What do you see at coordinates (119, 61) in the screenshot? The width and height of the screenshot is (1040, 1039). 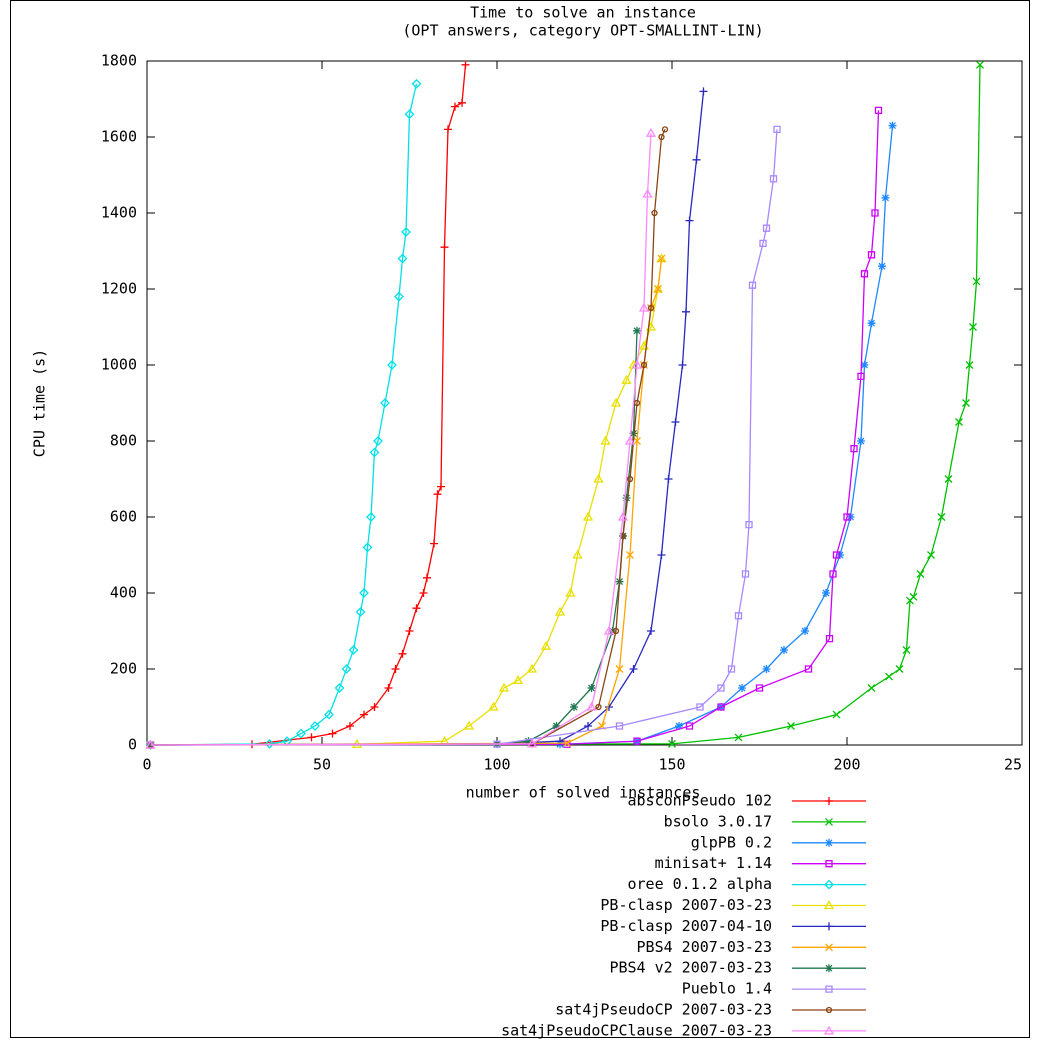 I see `y-tick-label: 1800` at bounding box center [119, 61].